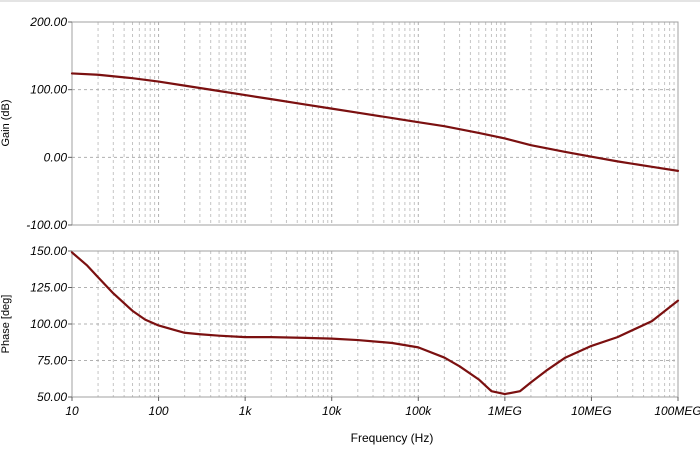 Image resolution: width=700 pixels, height=455 pixels. What do you see at coordinates (418, 411) in the screenshot?
I see `x-tick-label: 100k` at bounding box center [418, 411].